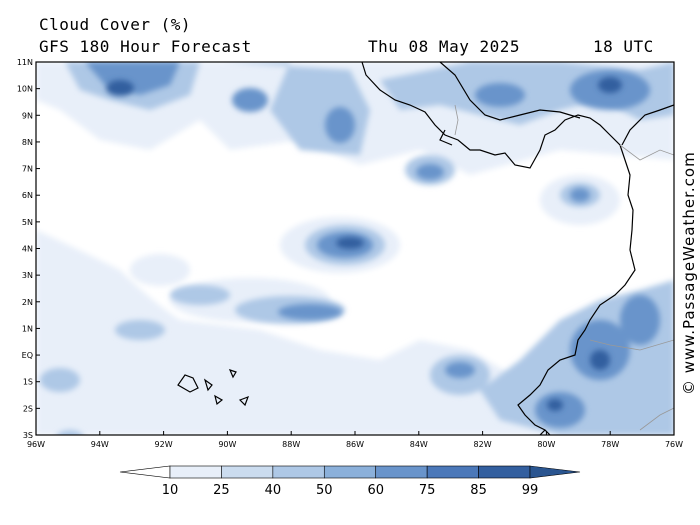 This screenshot has height=525, width=700. Describe the element at coordinates (610, 444) in the screenshot. I see `lon-label: 78W` at that location.